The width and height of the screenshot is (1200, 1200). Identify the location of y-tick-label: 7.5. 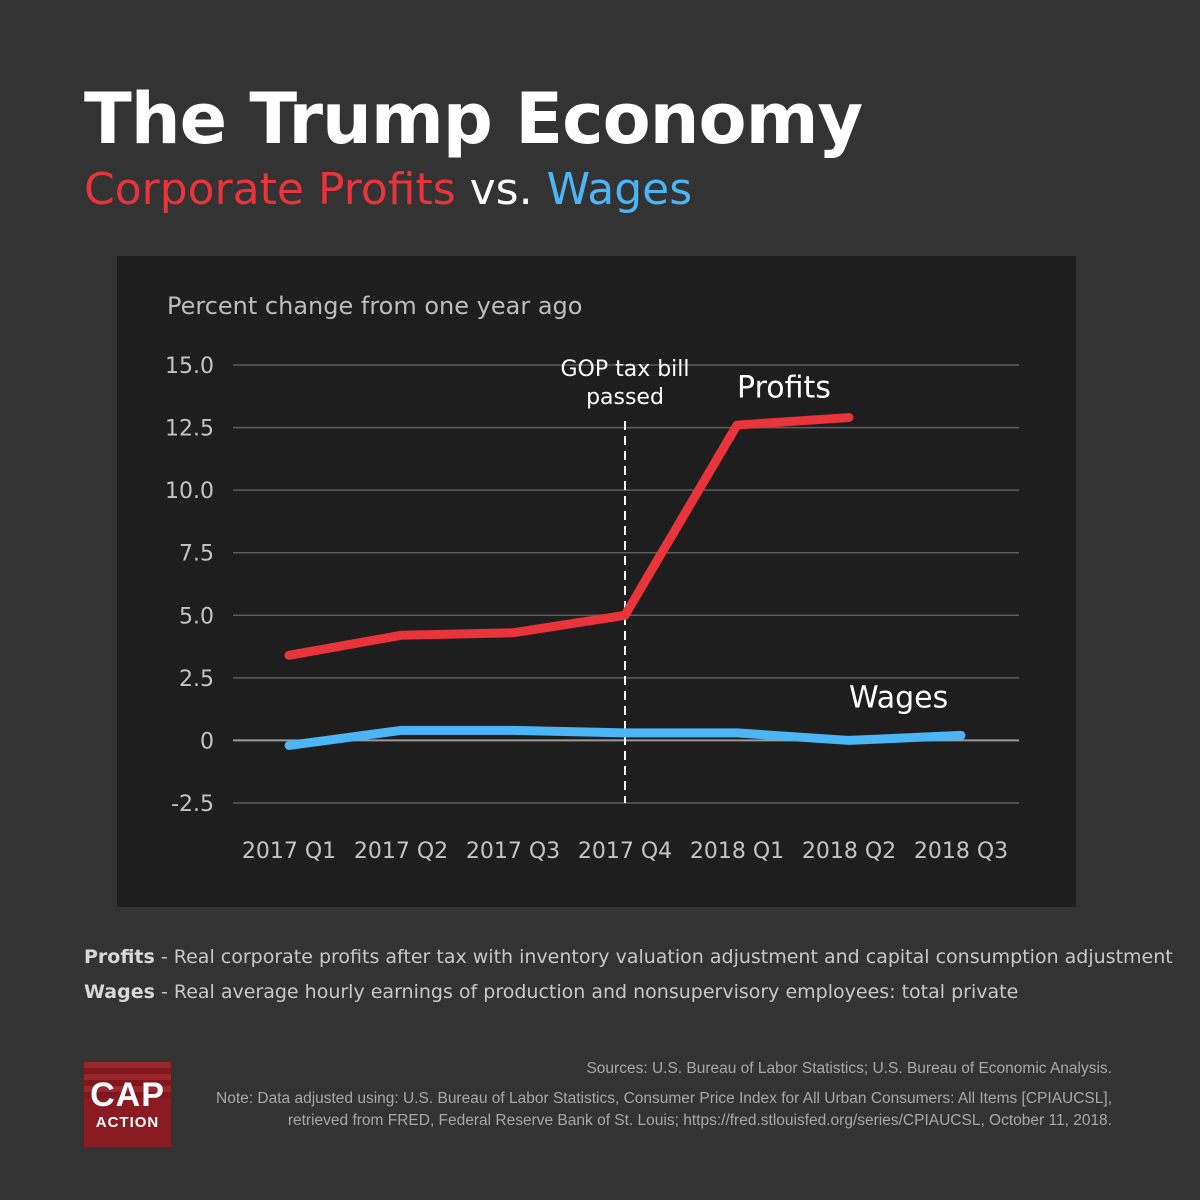
(196, 554).